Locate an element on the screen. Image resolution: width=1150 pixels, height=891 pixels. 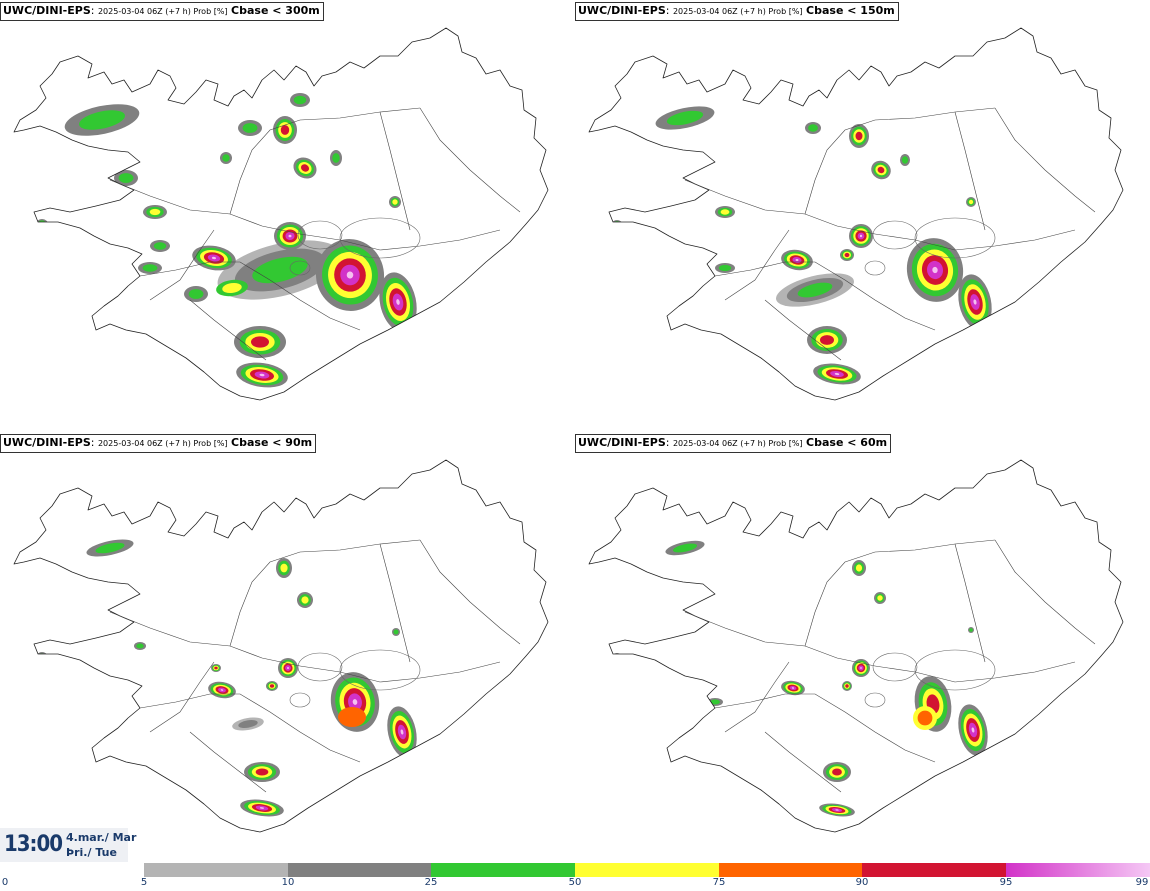
colorbar-tick: 5 is located at coordinates (144, 882).